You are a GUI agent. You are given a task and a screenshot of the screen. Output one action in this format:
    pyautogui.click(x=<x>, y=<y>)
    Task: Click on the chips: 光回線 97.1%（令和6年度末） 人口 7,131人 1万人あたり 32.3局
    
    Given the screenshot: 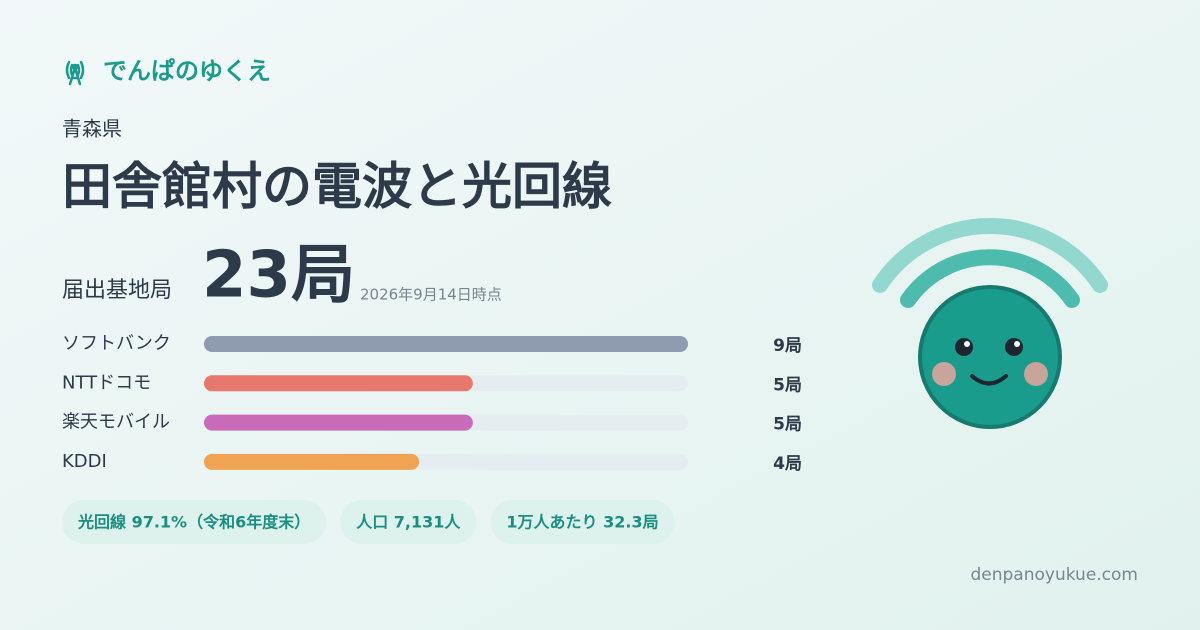 What is the action you would take?
    pyautogui.click(x=368, y=522)
    